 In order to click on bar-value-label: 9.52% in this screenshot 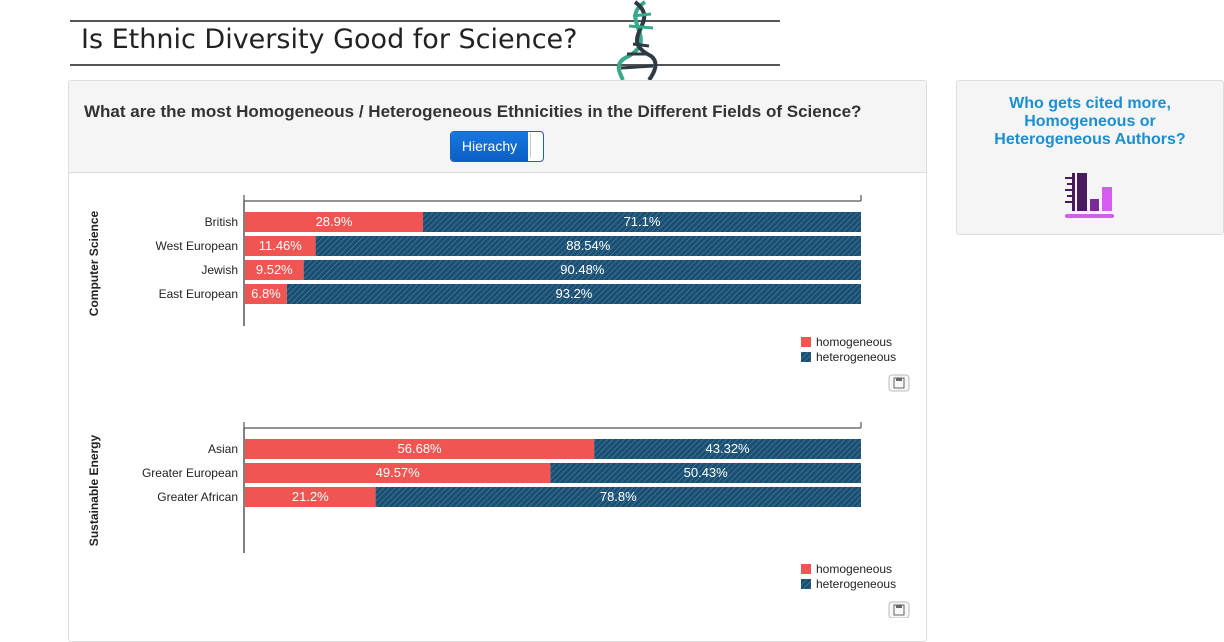, I will do `click(274, 269)`.